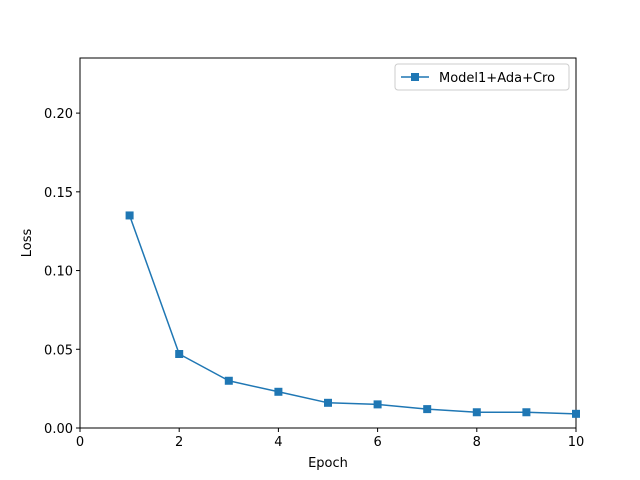  I want to click on x-tick-label: 2, so click(179, 442).